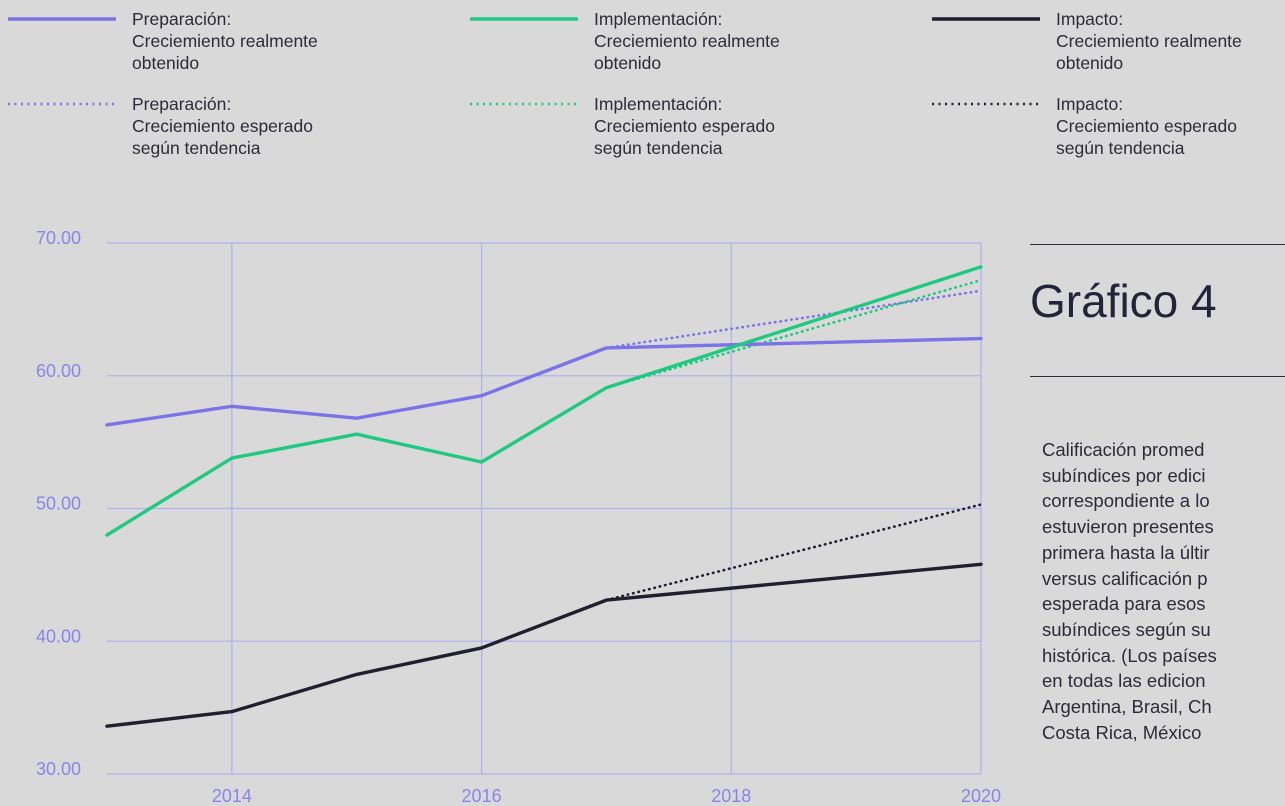 The image size is (1285, 806). Describe the element at coordinates (482, 796) in the screenshot. I see `x-tick-label: 2016` at that location.